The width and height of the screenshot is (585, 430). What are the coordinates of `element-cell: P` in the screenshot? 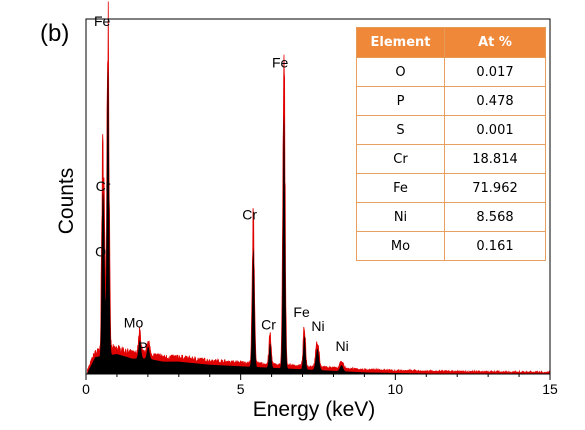 It's located at (400, 101).